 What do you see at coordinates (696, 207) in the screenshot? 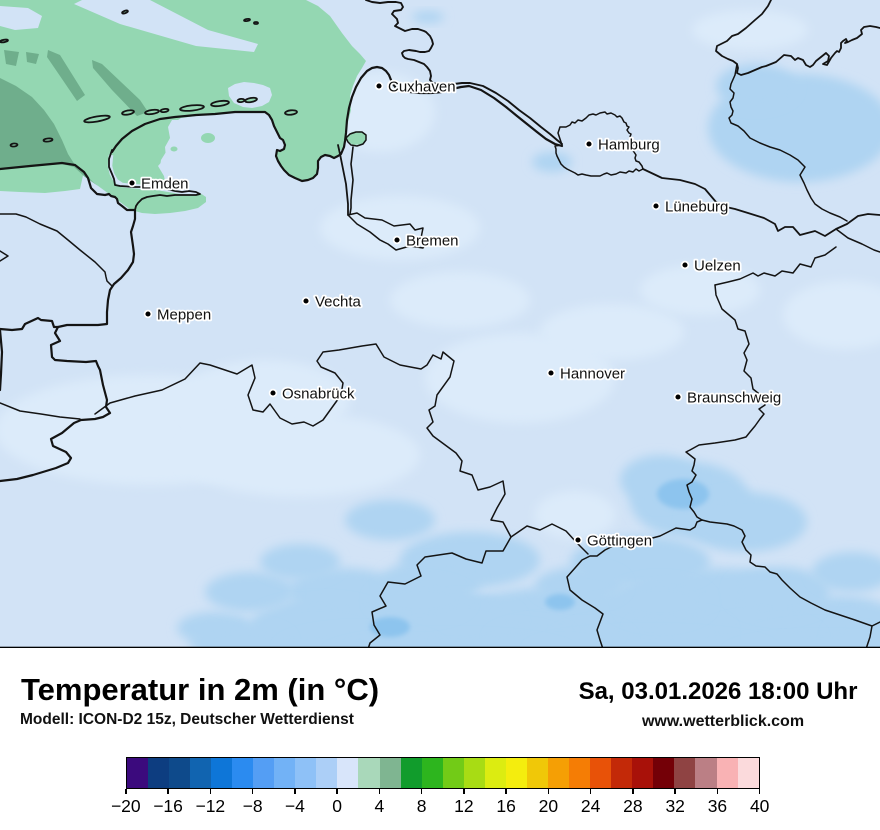
I see `svg-text: Lüneburg` at bounding box center [696, 207].